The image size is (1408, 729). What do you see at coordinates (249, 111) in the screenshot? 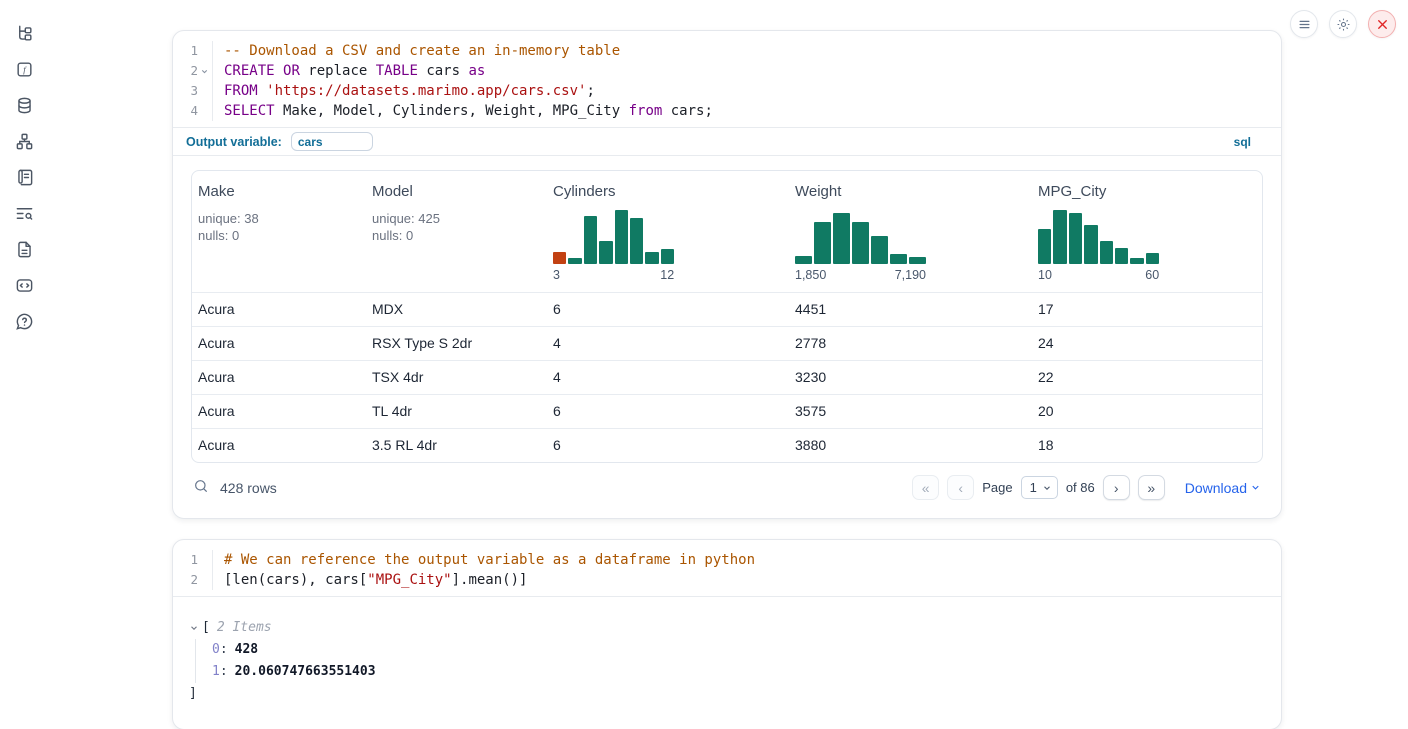
I see `code-token: SELECT` at bounding box center [249, 111].